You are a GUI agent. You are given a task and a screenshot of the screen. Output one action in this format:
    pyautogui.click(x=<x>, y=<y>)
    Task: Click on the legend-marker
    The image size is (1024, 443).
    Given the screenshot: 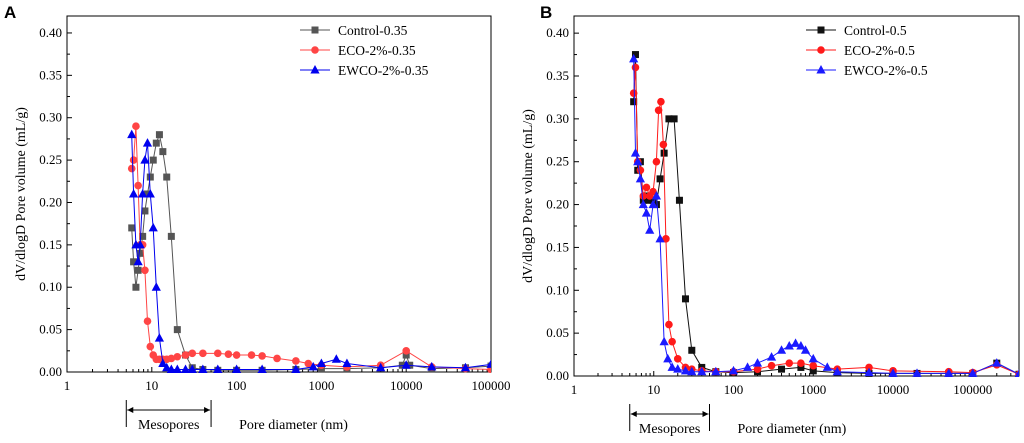 What is the action you would take?
    pyautogui.click(x=821, y=50)
    